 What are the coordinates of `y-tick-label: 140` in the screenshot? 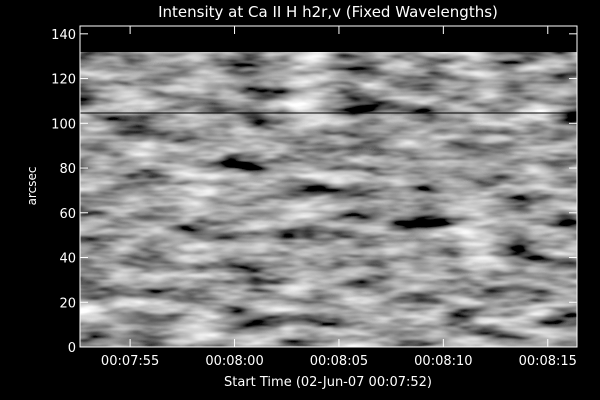 It's located at (63, 35).